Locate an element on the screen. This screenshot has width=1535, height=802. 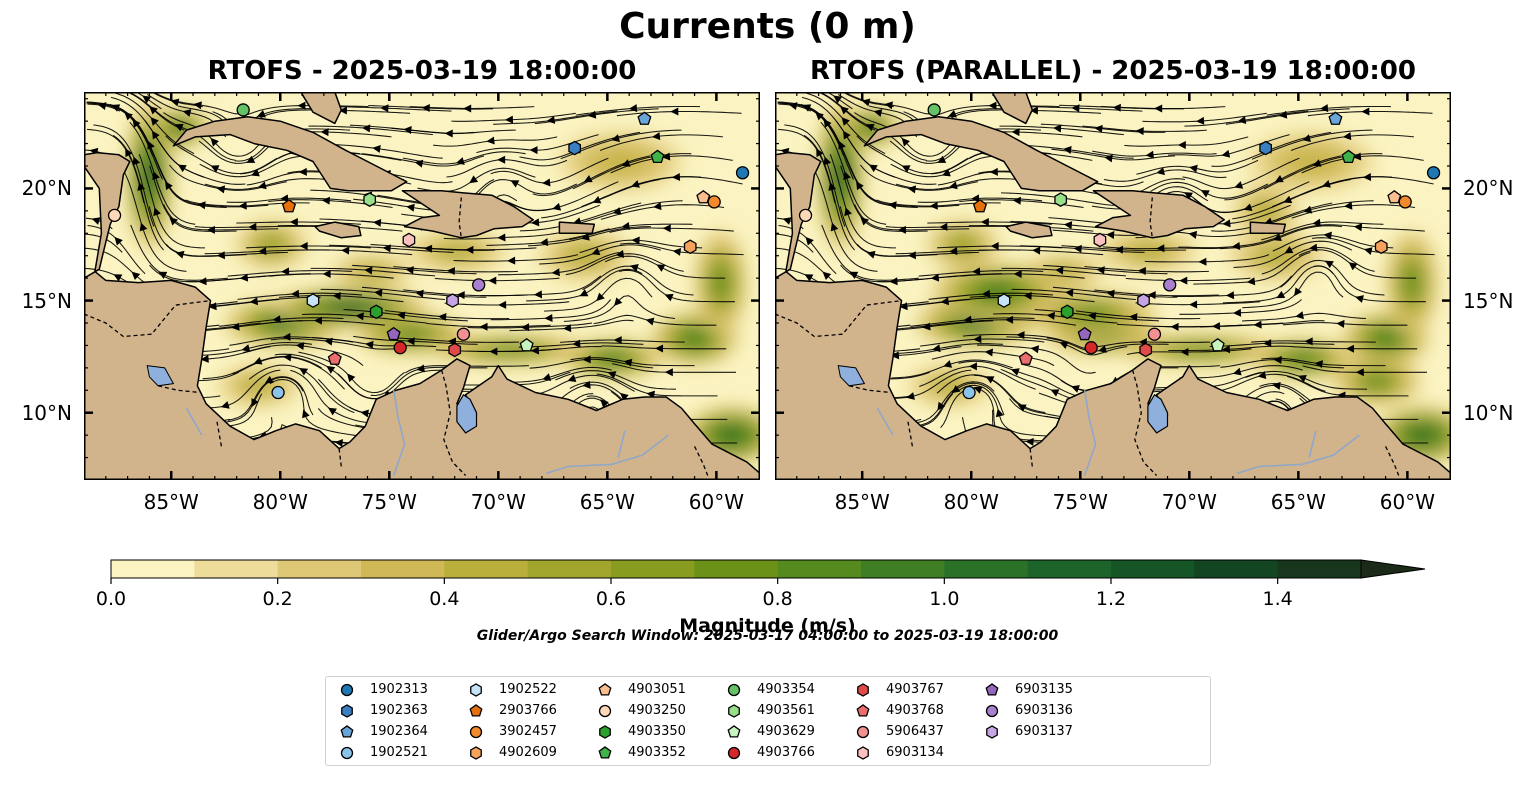
colorbar-tick-label: 0.6 is located at coordinates (611, 599).